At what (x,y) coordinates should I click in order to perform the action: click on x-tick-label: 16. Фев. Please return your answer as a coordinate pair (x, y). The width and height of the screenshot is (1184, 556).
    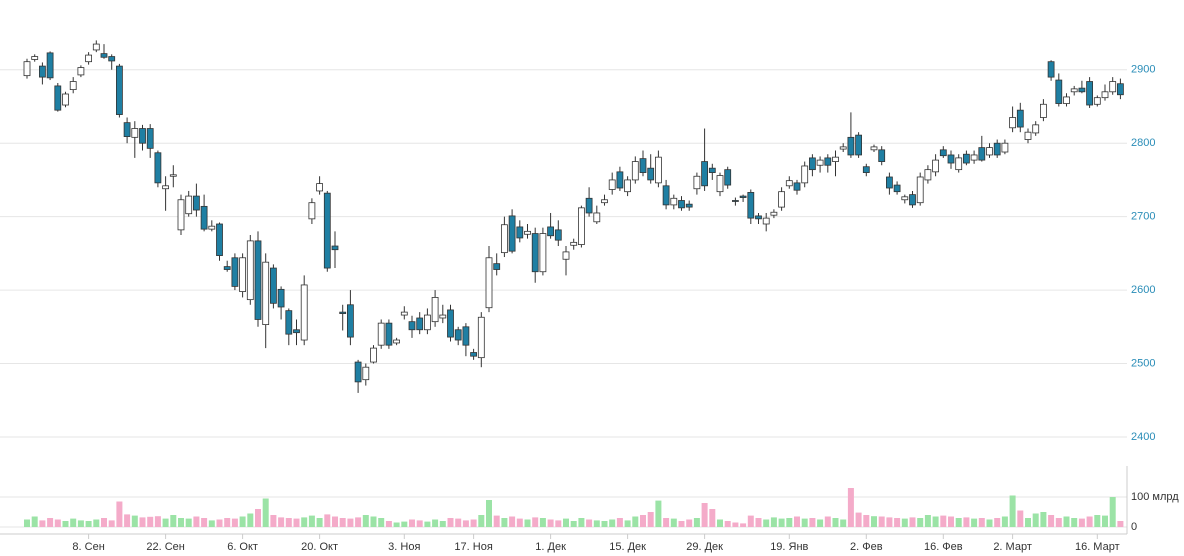
    Looking at the image, I should click on (943, 547).